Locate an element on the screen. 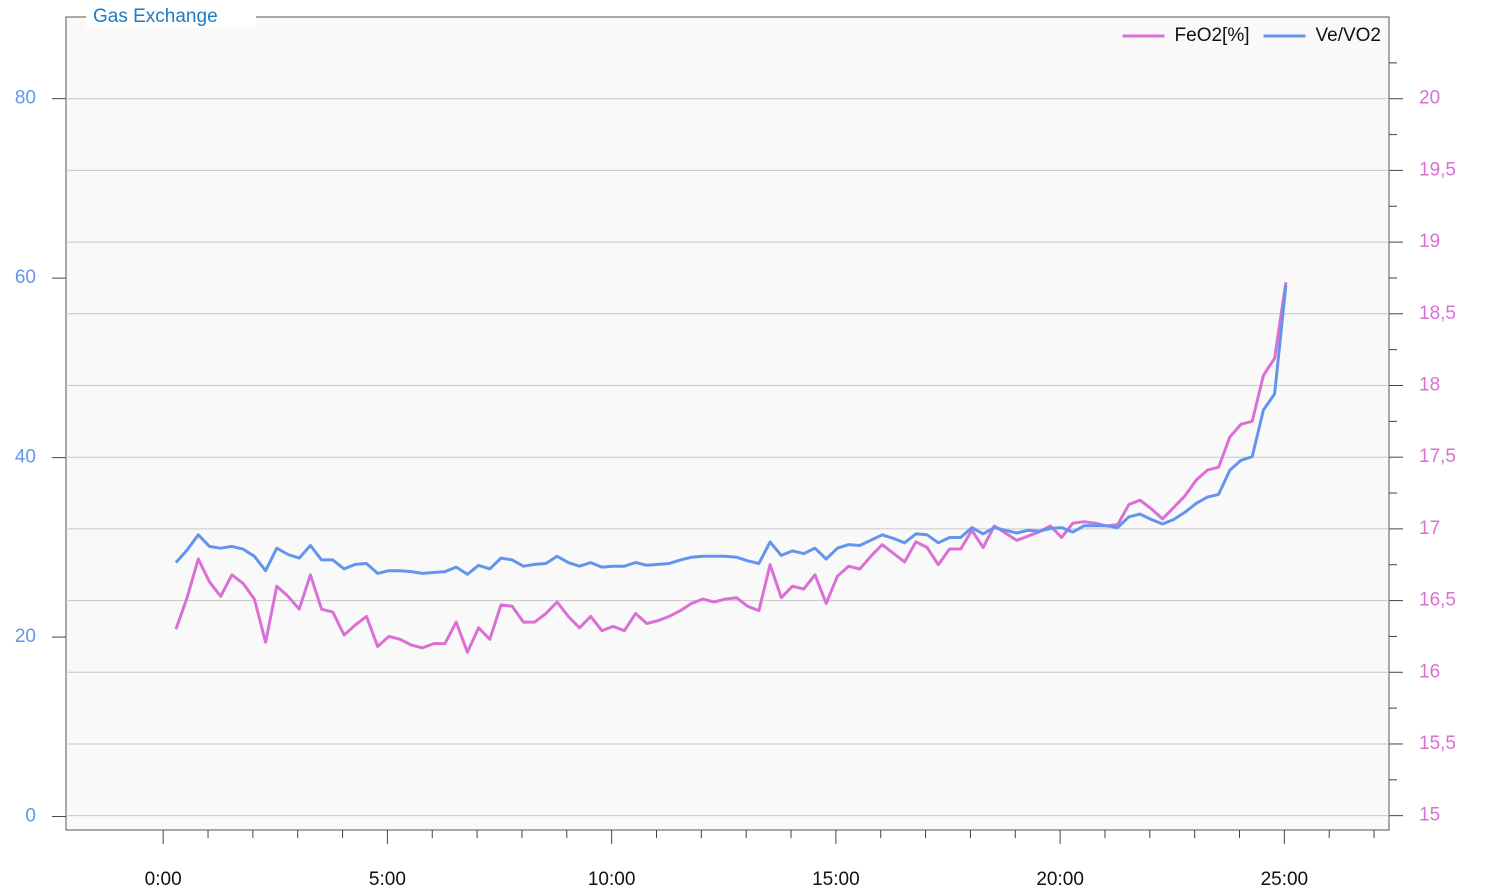  y2-tick-label: 18,5 is located at coordinates (1437, 313).